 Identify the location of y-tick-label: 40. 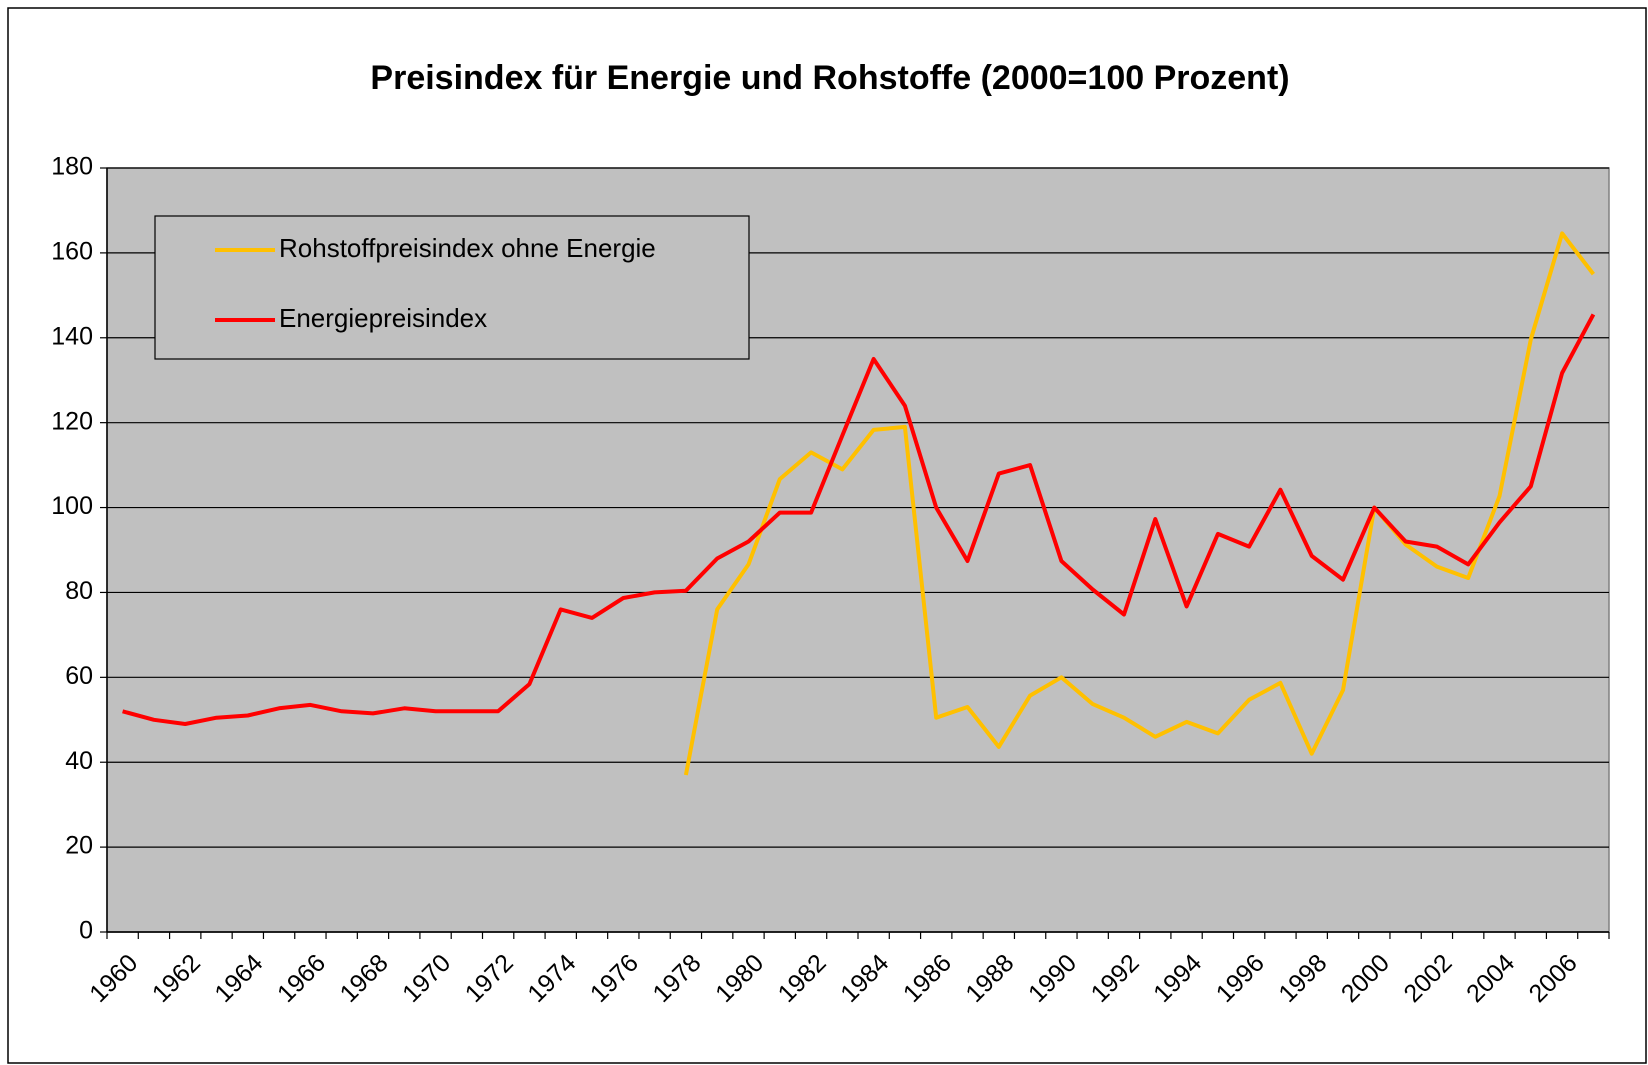
(79, 761).